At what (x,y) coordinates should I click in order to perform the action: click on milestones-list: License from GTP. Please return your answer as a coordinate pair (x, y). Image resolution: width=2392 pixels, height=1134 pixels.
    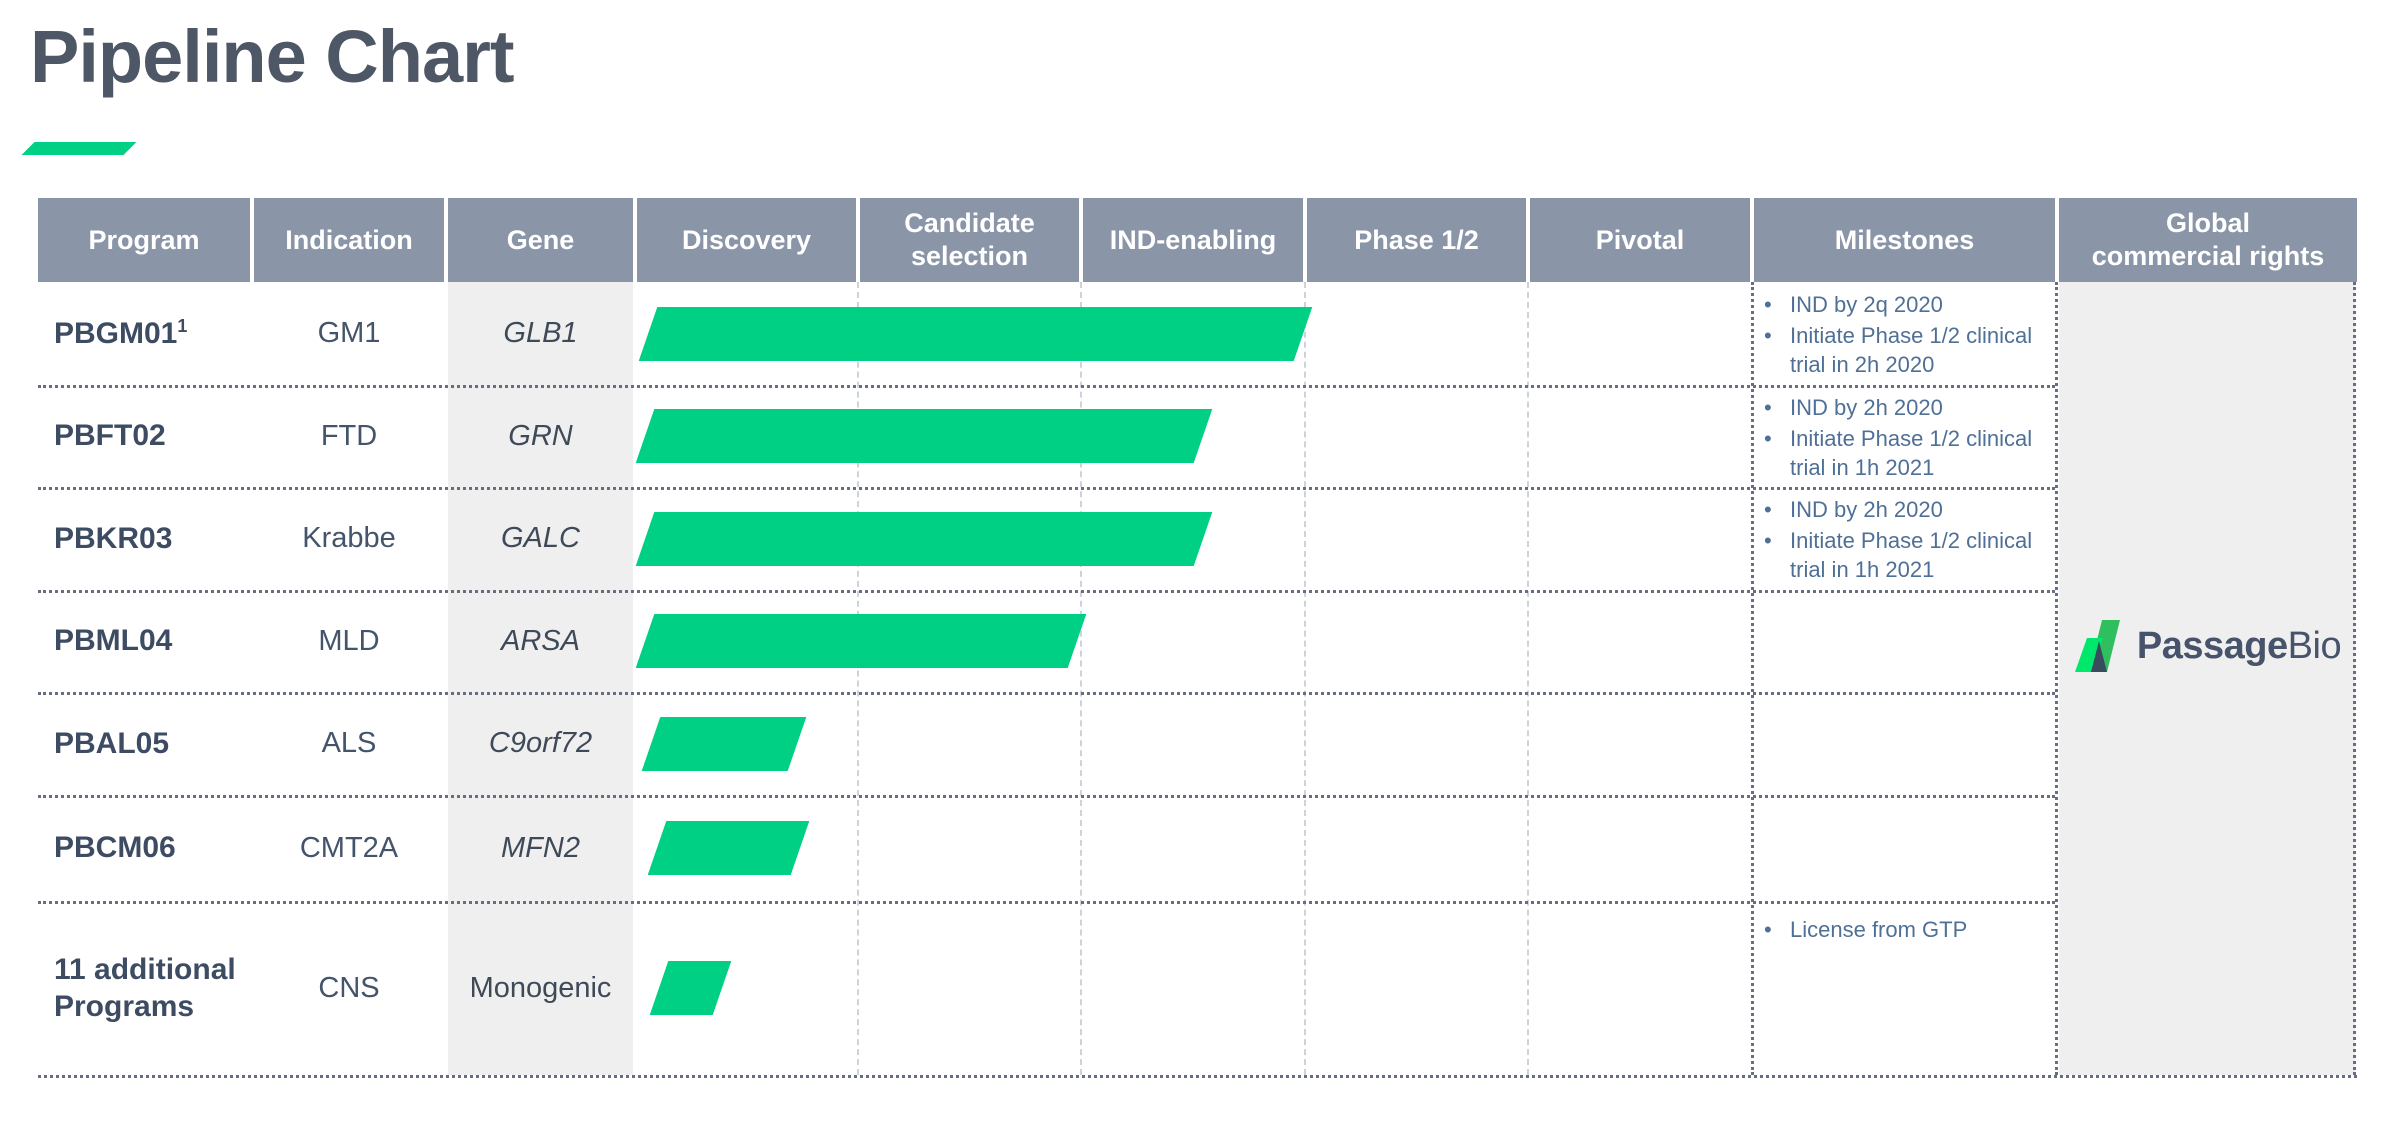
    Looking at the image, I should click on (1905, 930).